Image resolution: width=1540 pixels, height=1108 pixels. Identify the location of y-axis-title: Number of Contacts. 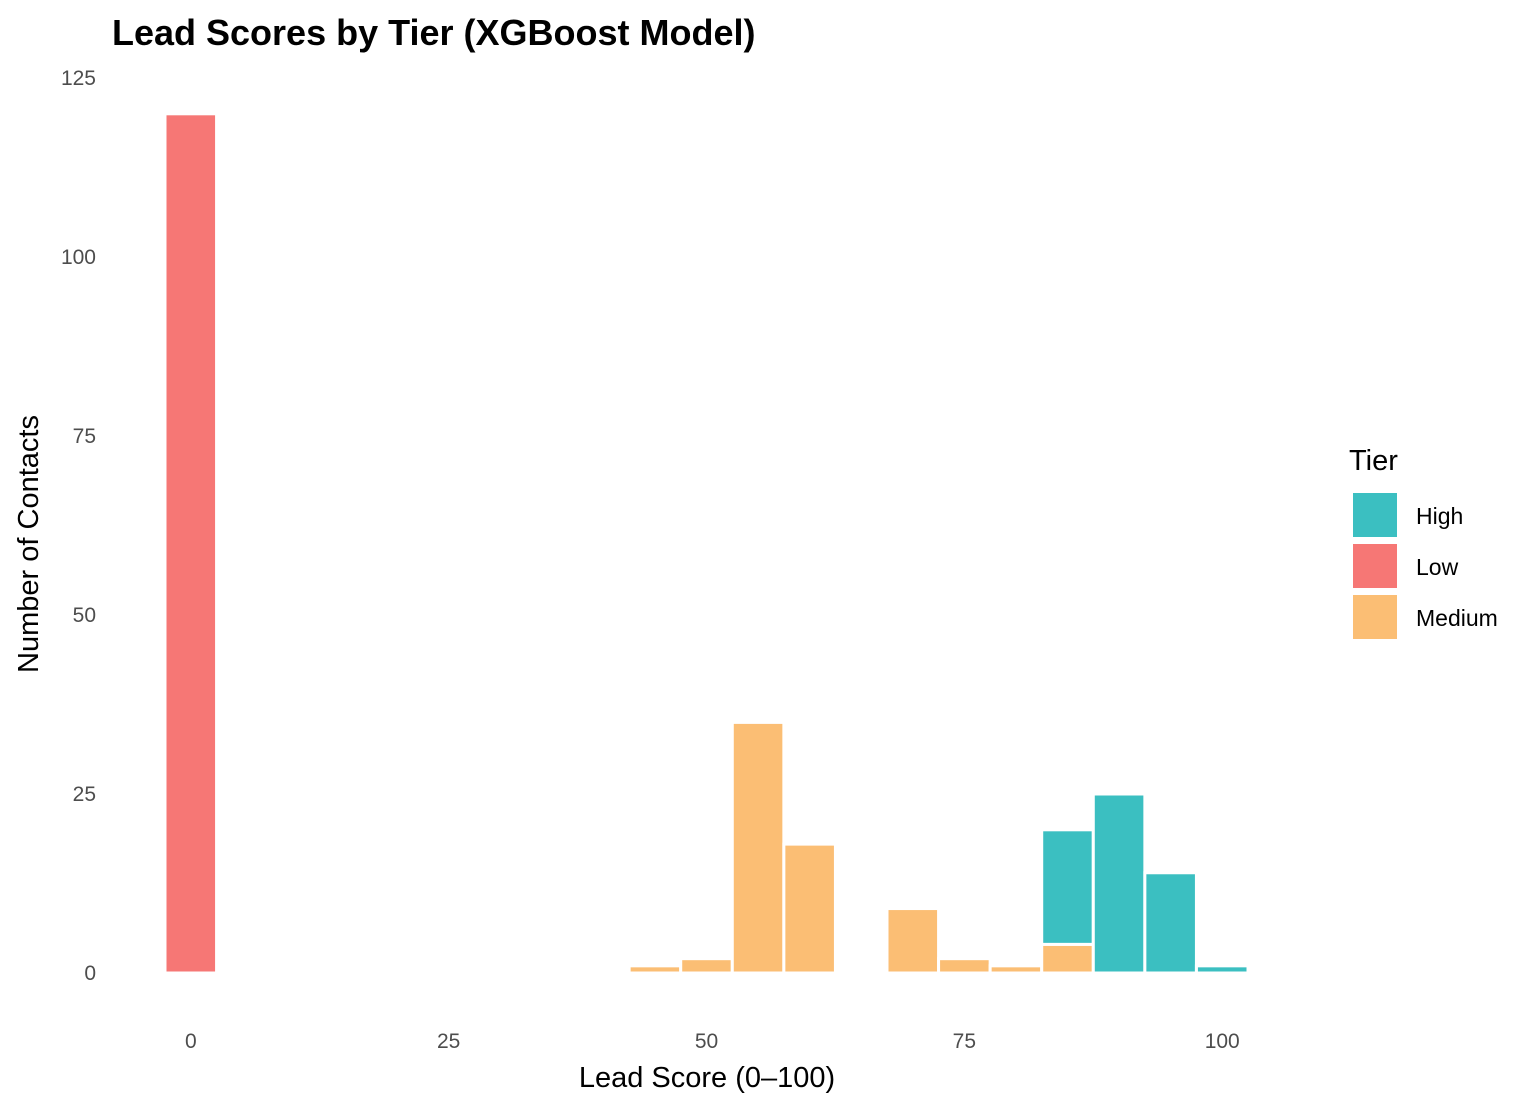
(29, 544).